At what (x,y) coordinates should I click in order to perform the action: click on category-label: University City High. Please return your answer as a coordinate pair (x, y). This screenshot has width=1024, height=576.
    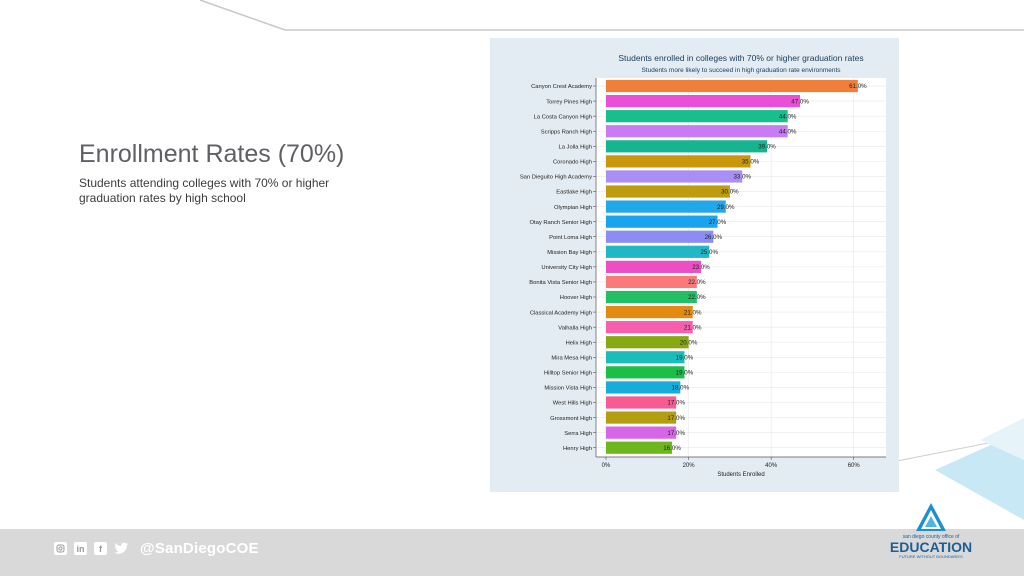
    Looking at the image, I should click on (566, 268).